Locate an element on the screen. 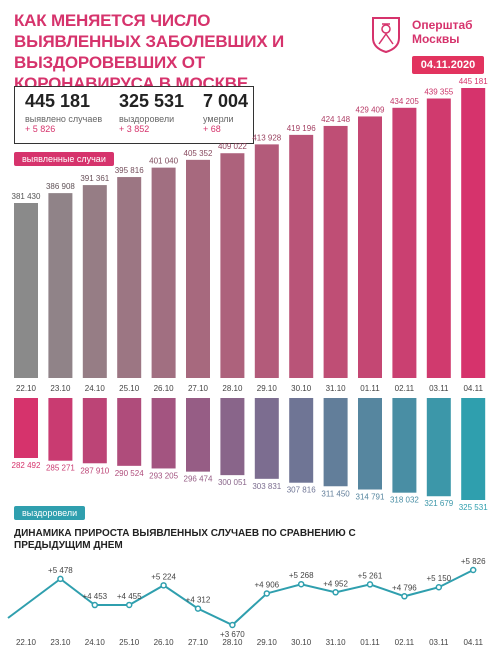 This screenshot has width=500, height=660. dynamics-date-label: 27.10 is located at coordinates (198, 642).